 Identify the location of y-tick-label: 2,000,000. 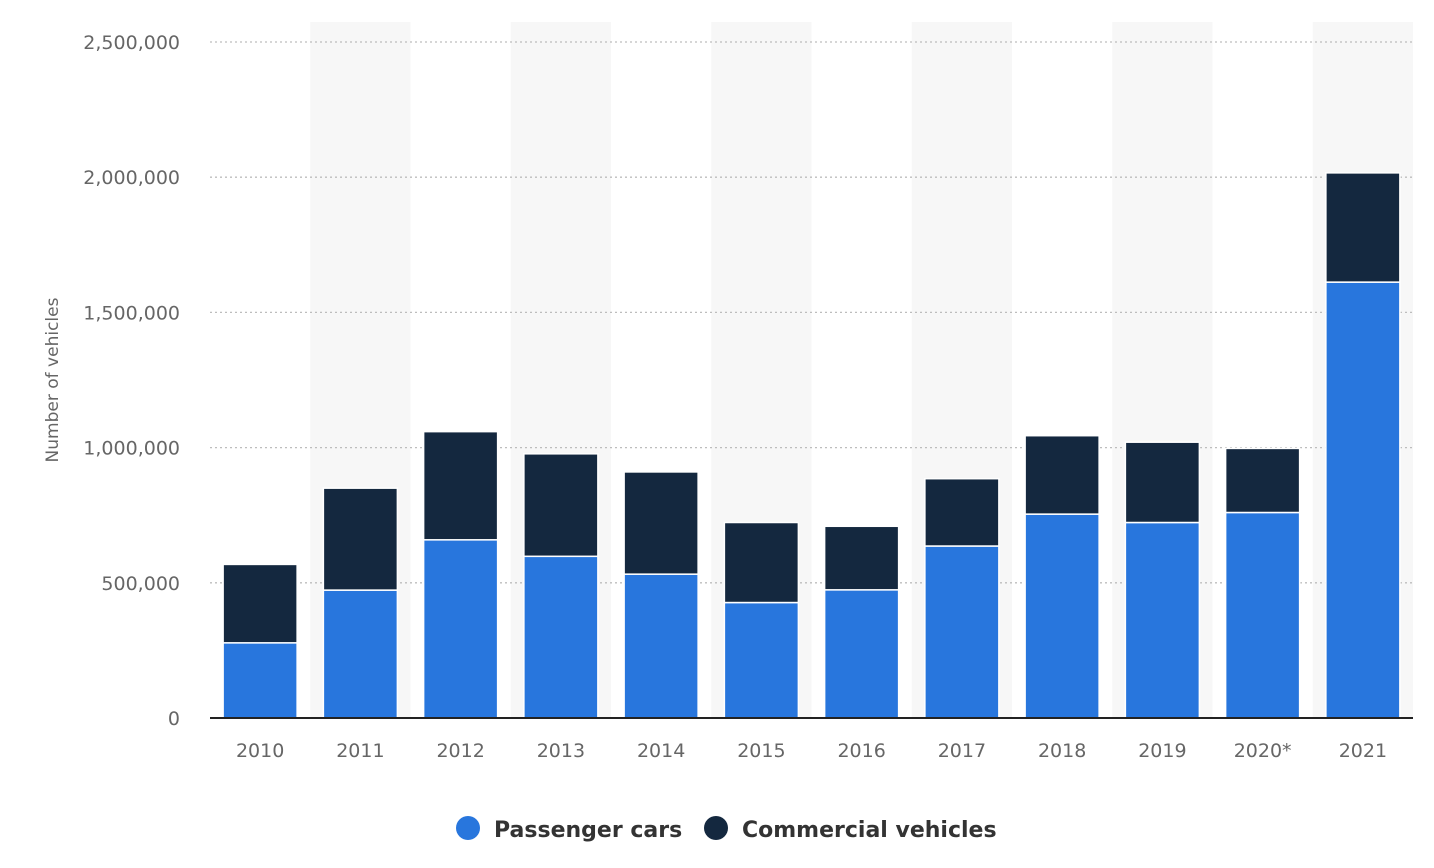
(131, 178).